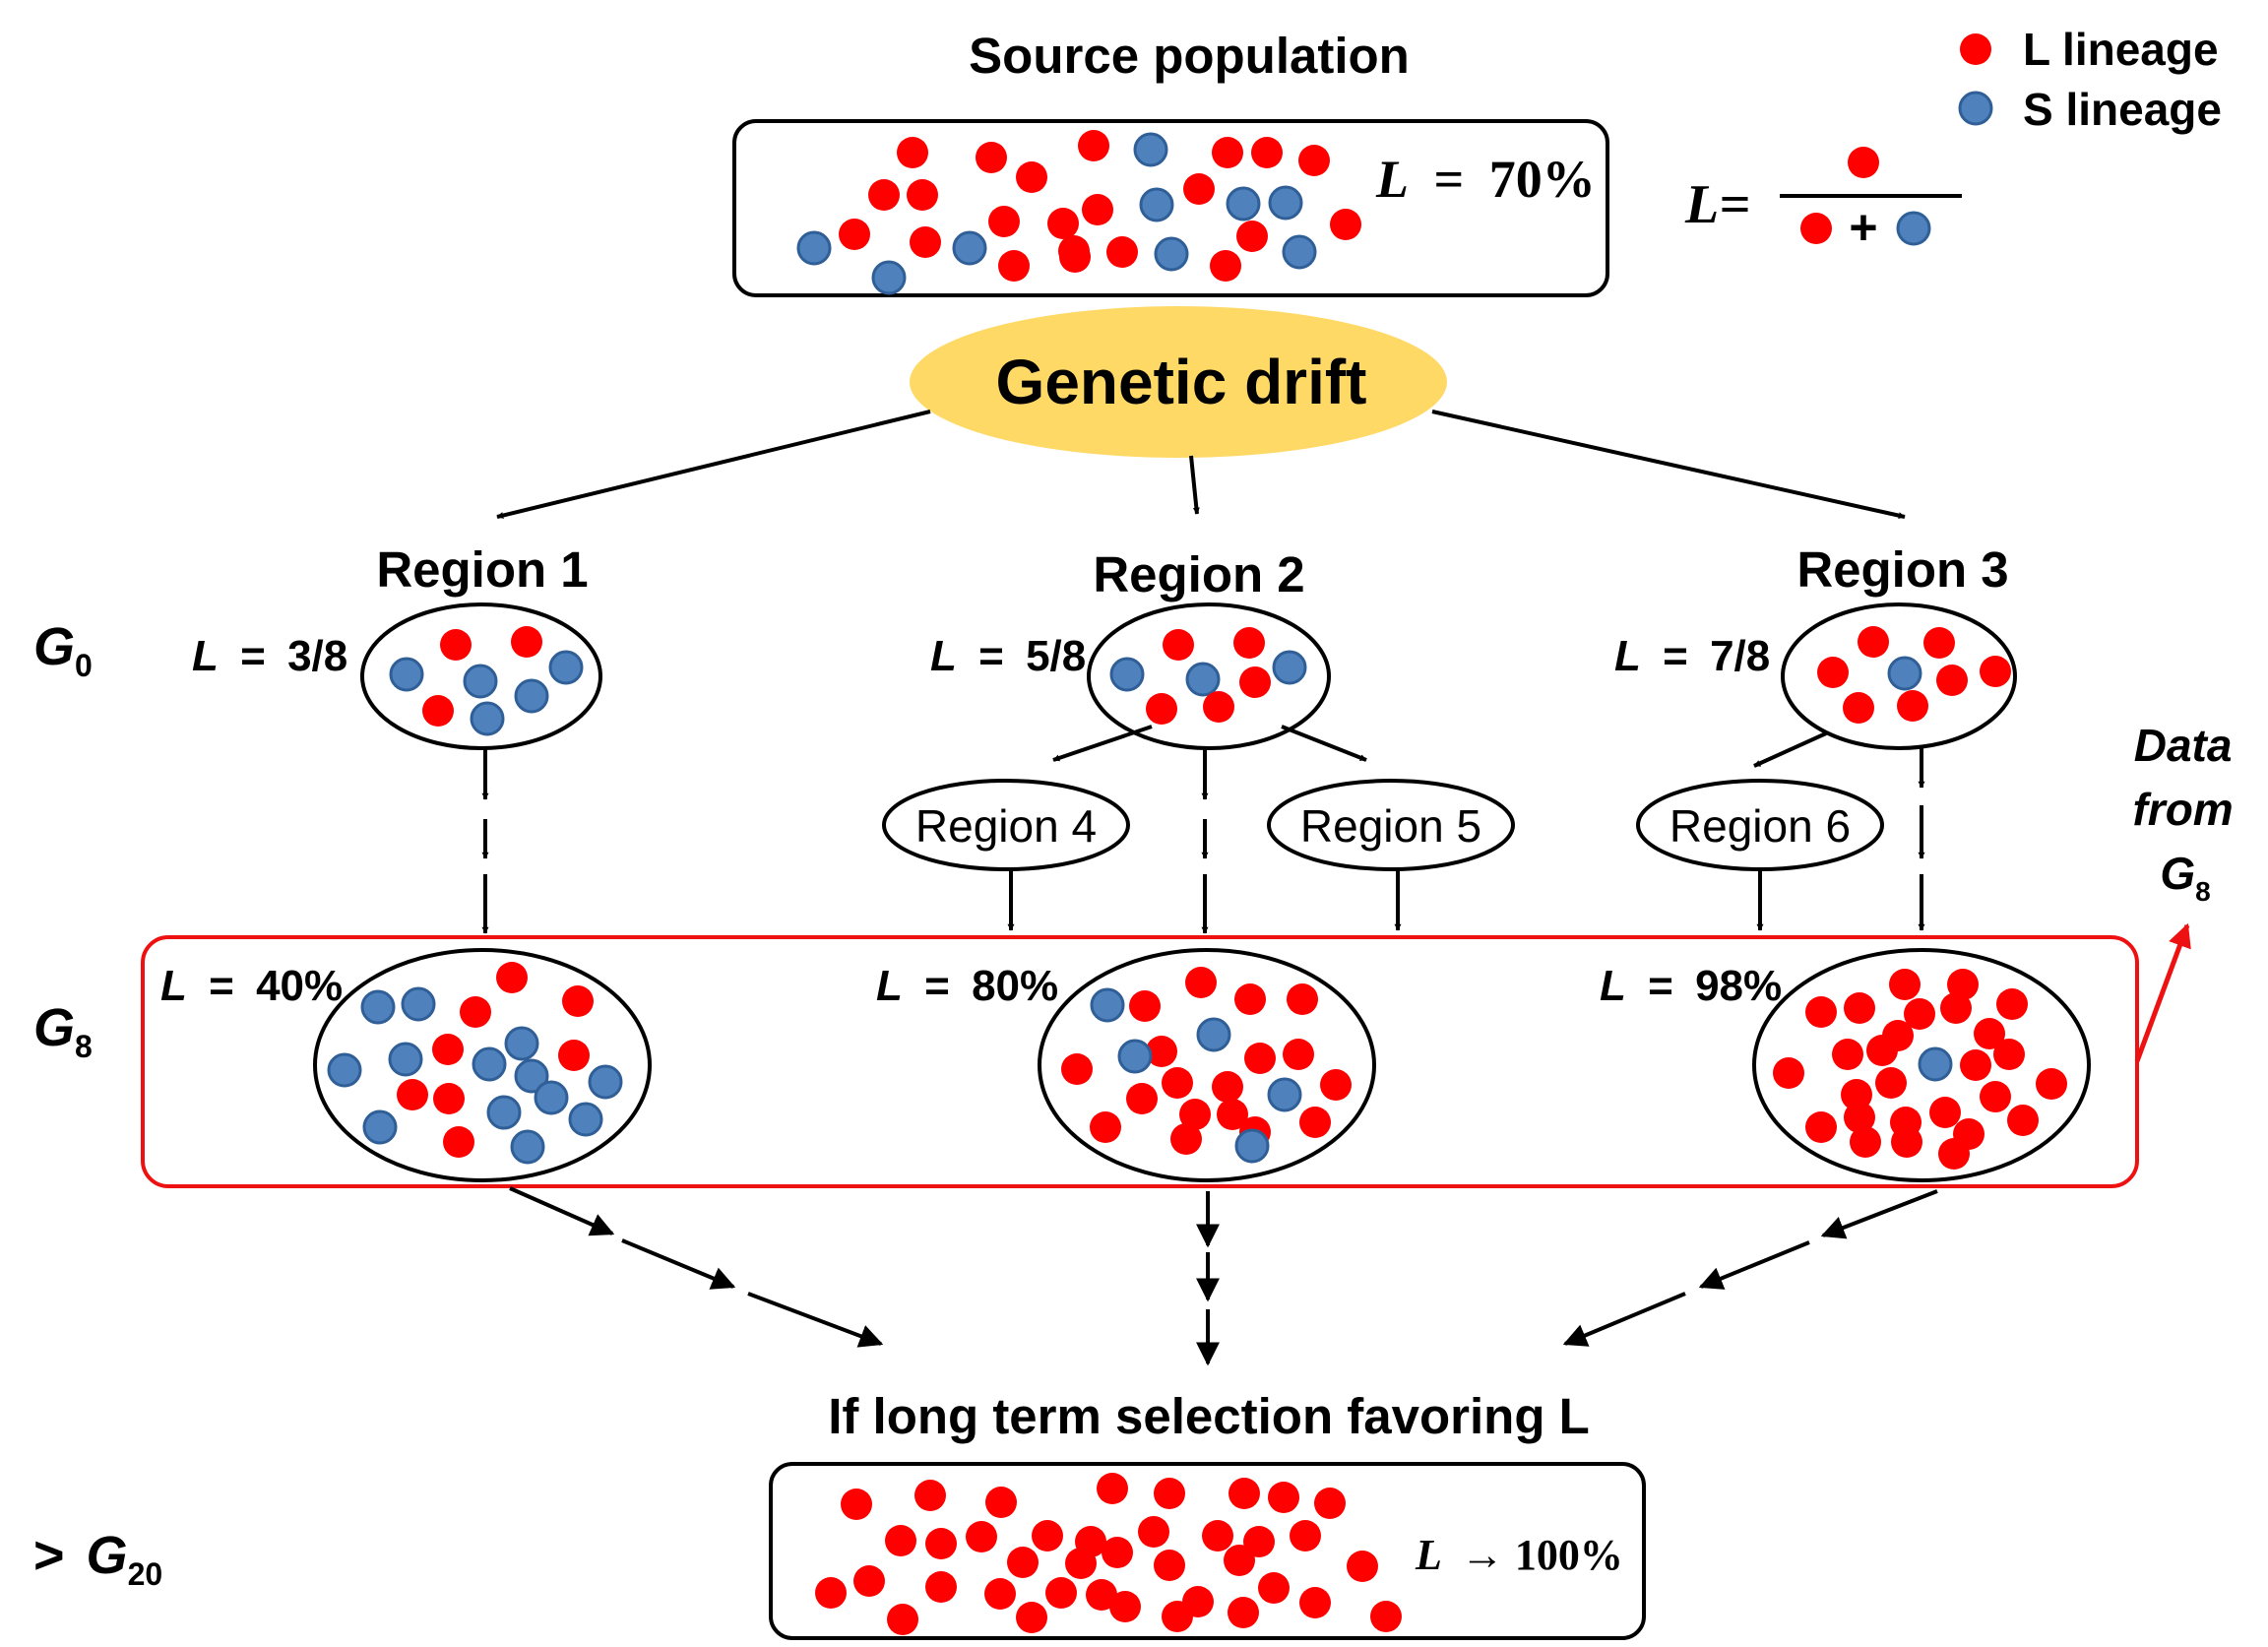  Describe the element at coordinates (1691, 986) in the screenshot. I see `region-3-g8-frequency: L = 98%` at that location.